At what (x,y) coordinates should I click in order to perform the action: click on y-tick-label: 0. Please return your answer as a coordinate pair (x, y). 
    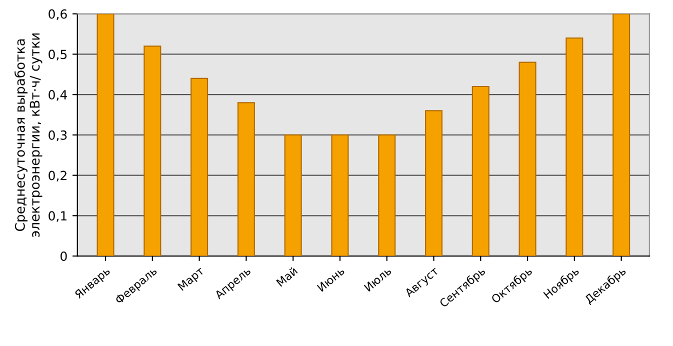
    Looking at the image, I should click on (63, 256).